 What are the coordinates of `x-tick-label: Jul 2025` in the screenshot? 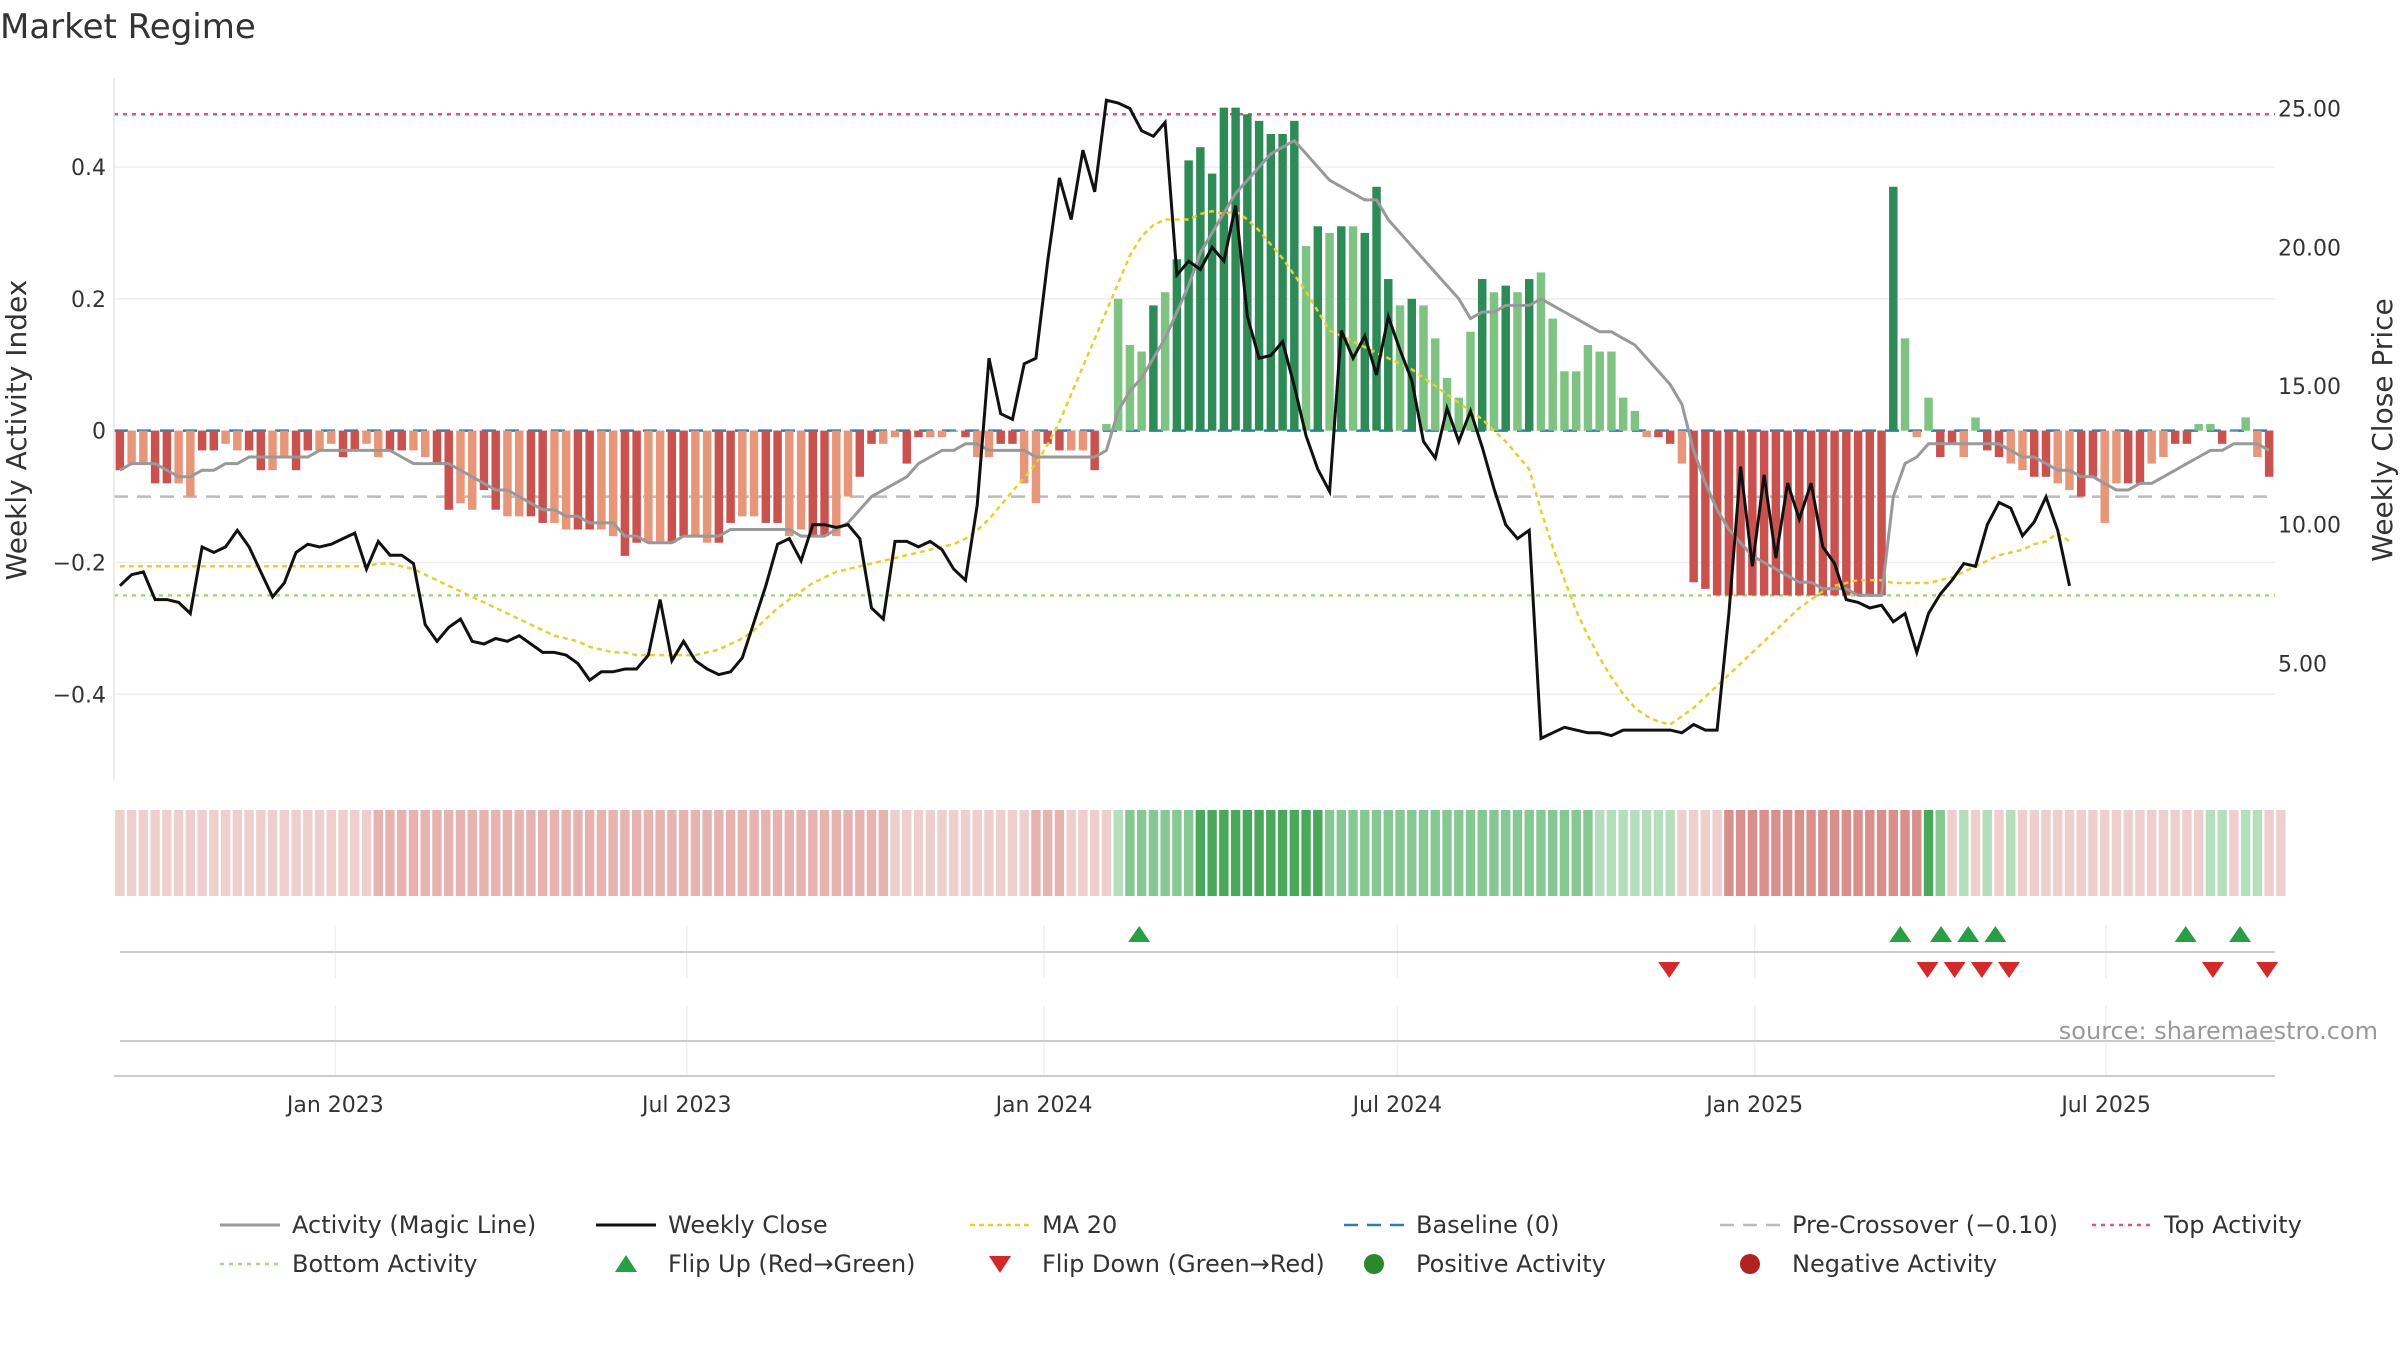 It's located at (2105, 1105).